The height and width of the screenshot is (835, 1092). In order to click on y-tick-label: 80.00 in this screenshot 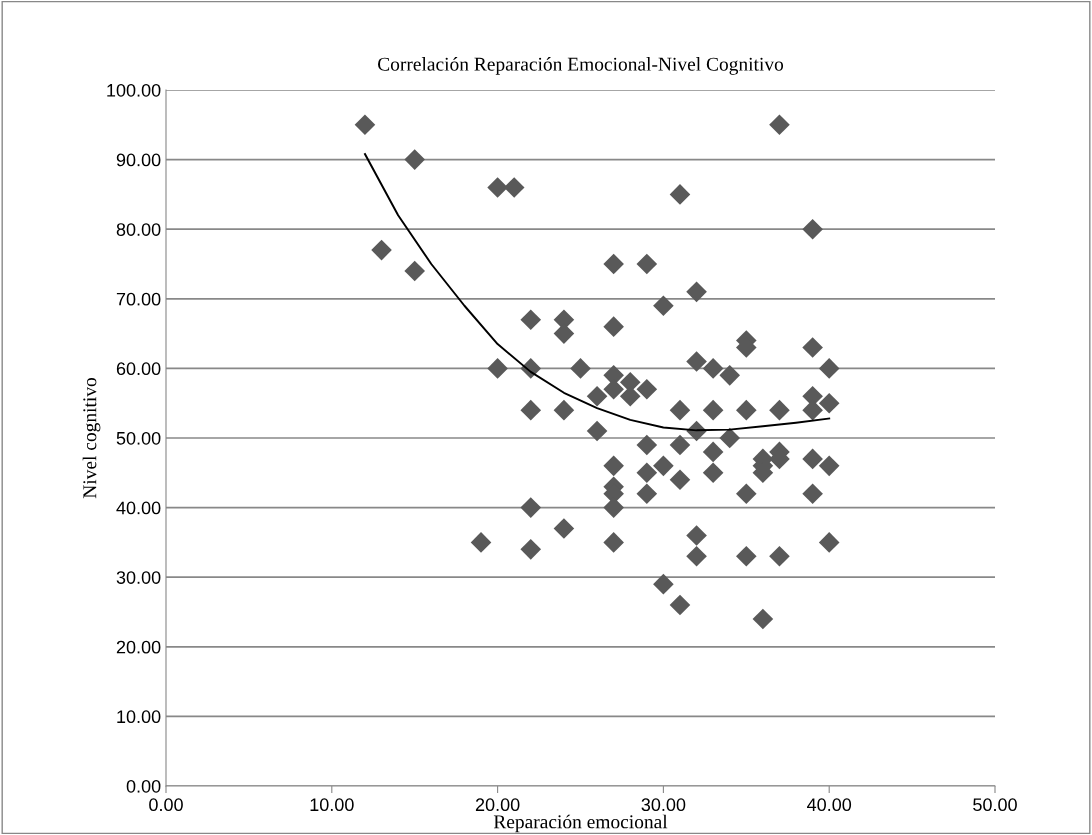, I will do `click(138, 229)`.